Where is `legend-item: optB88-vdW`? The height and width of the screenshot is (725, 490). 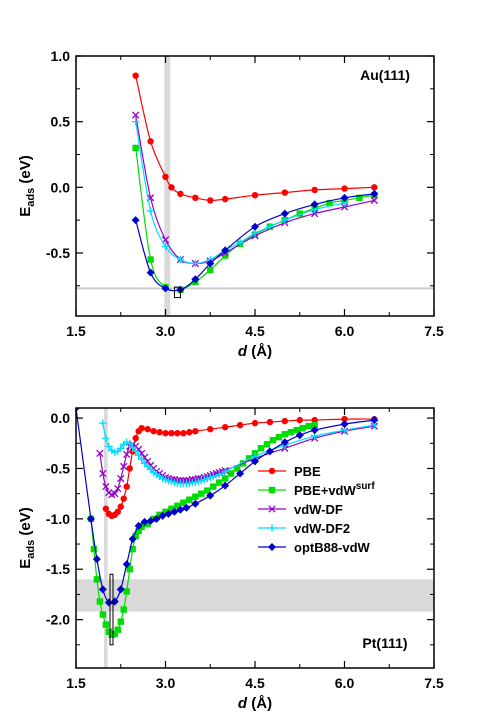
legend-item: optB88-vdW is located at coordinates (314, 547).